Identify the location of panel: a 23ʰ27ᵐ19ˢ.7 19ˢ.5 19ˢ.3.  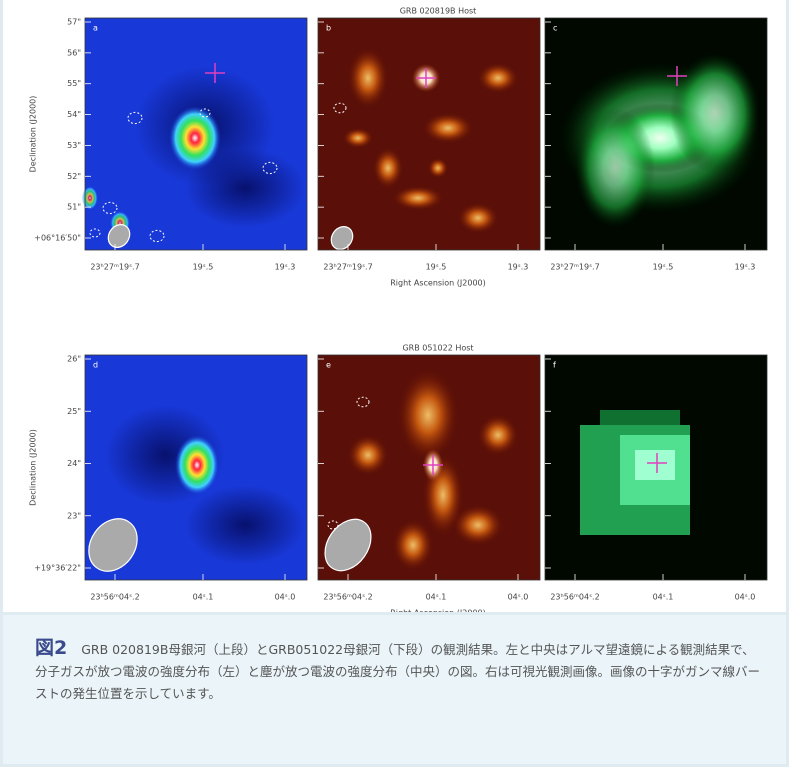
(195, 144).